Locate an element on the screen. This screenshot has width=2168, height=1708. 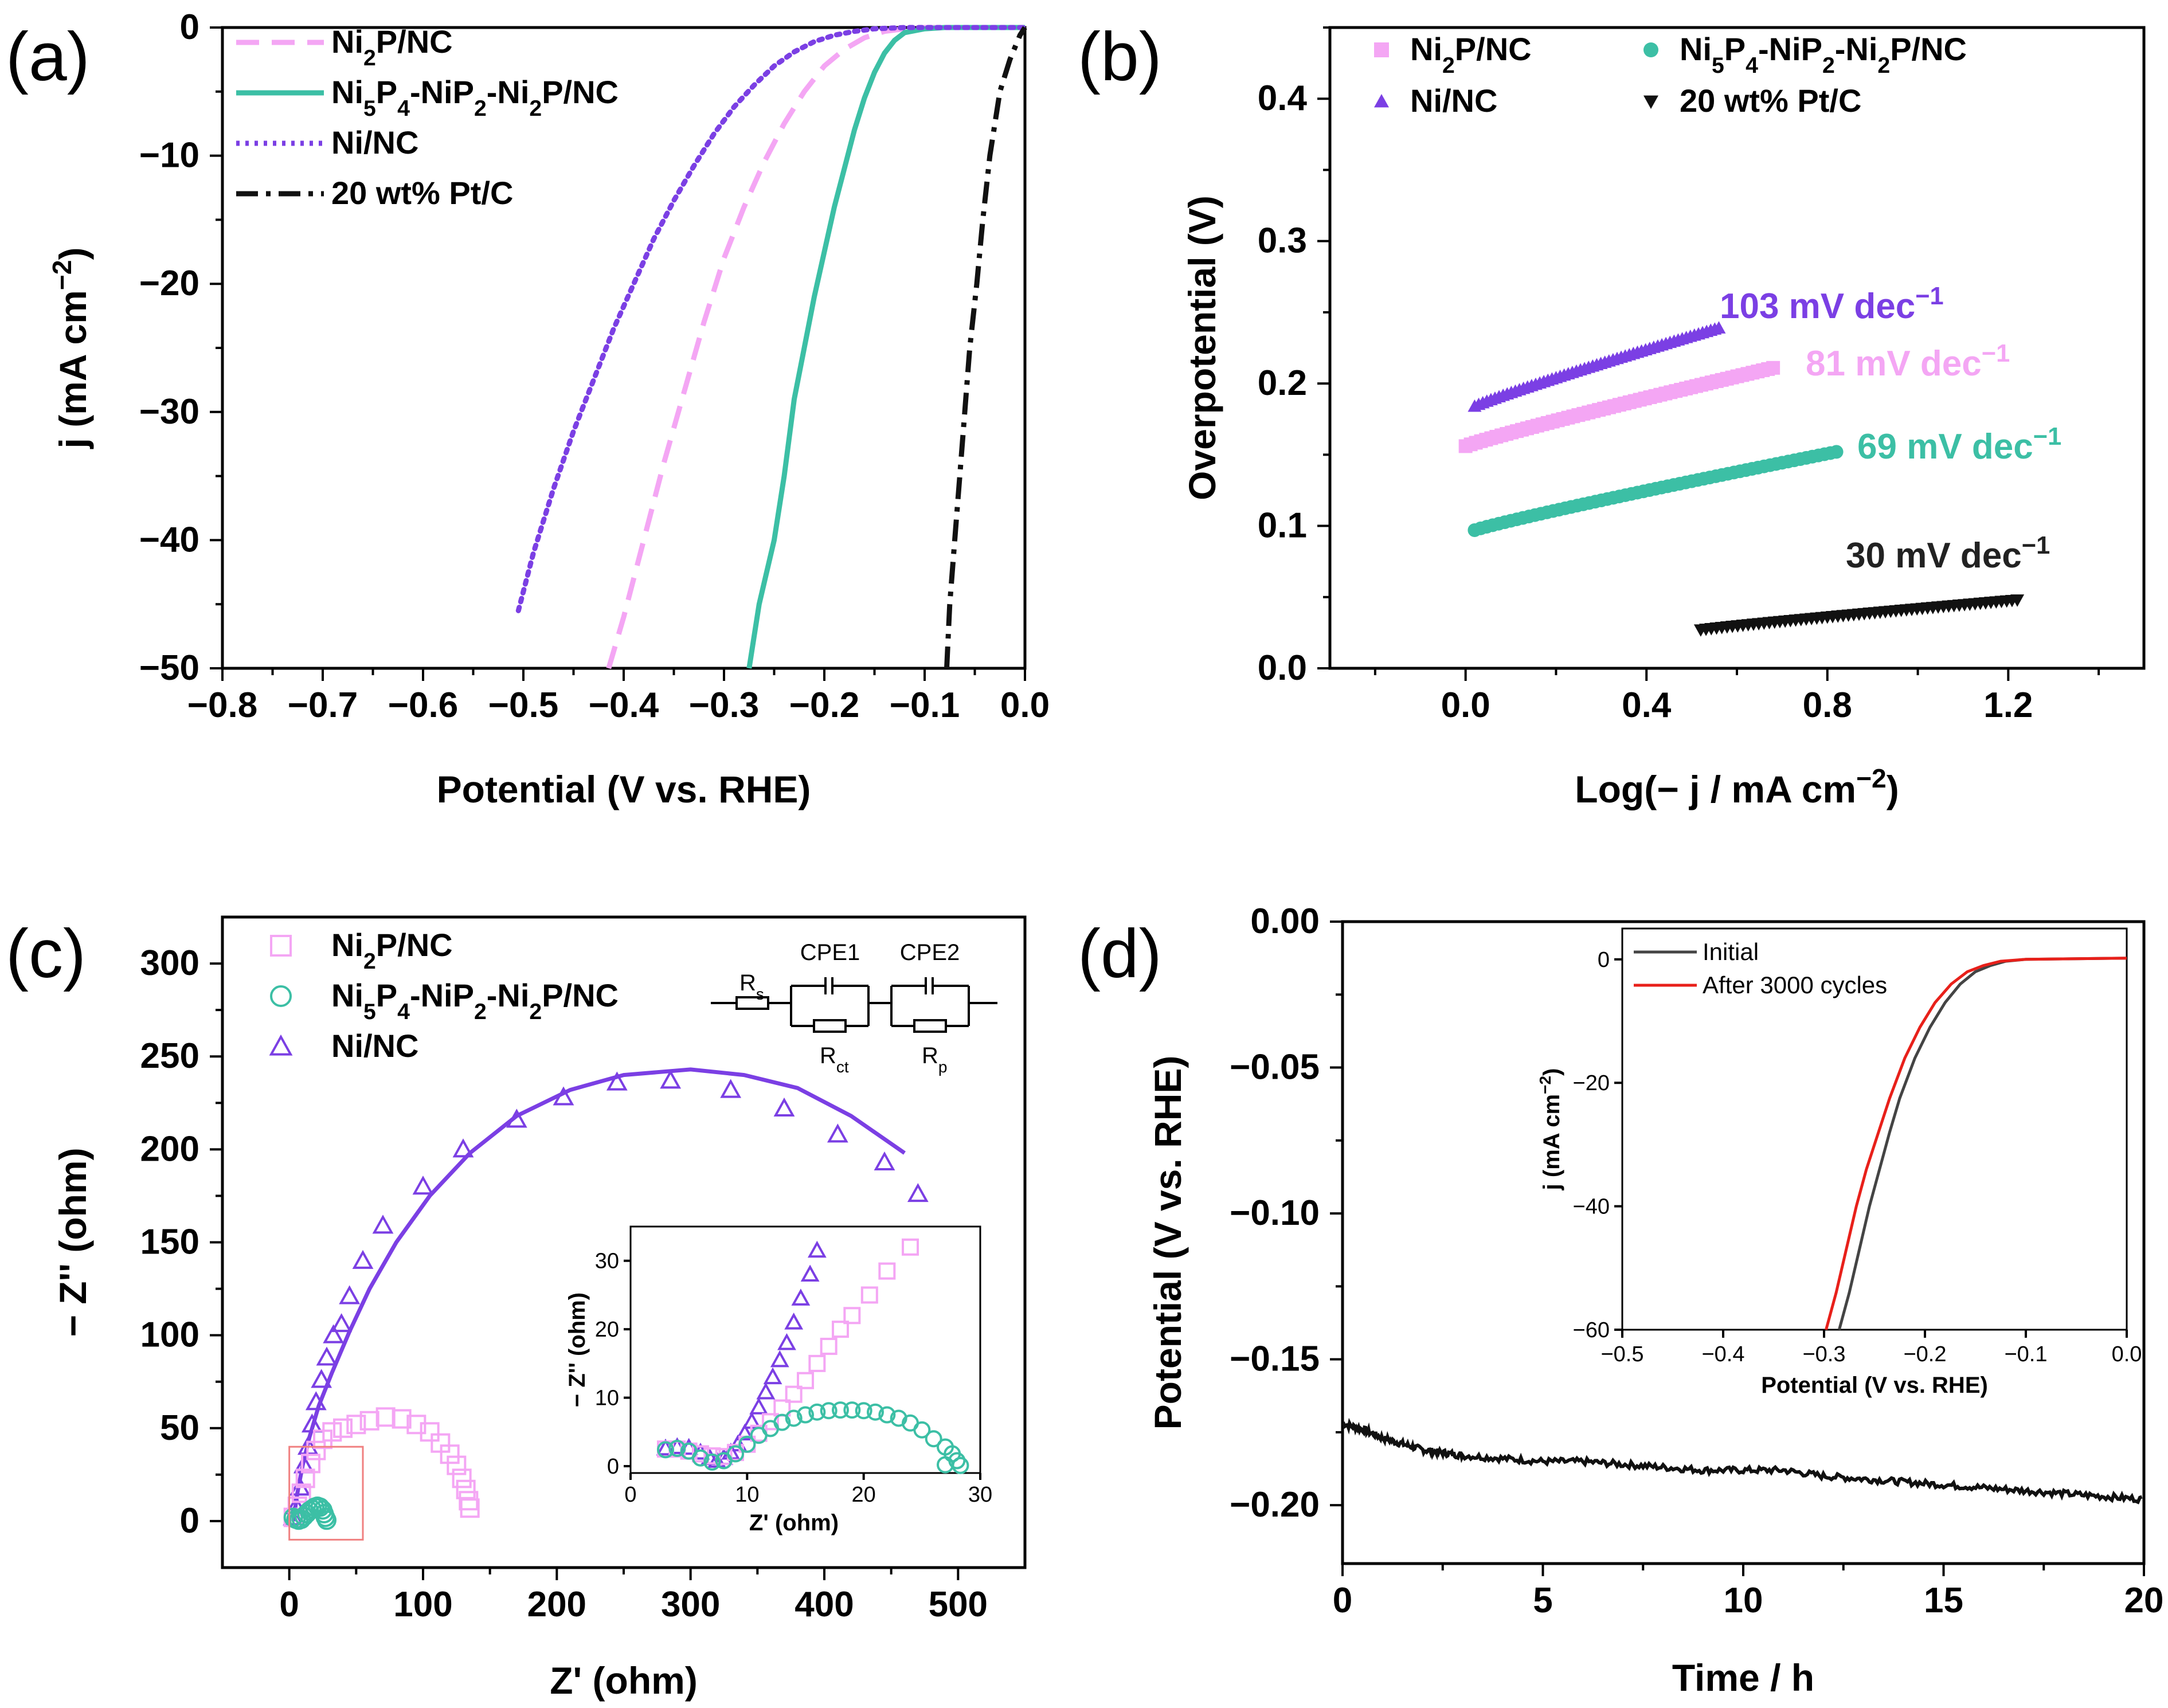
panel-a-frame is located at coordinates (624, 348).